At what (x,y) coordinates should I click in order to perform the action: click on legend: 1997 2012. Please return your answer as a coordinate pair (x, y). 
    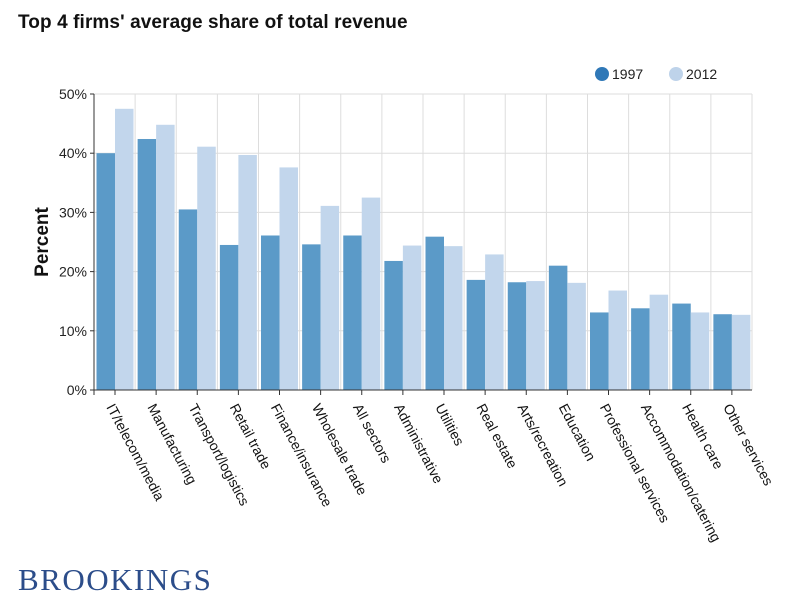
    Looking at the image, I should click on (656, 74).